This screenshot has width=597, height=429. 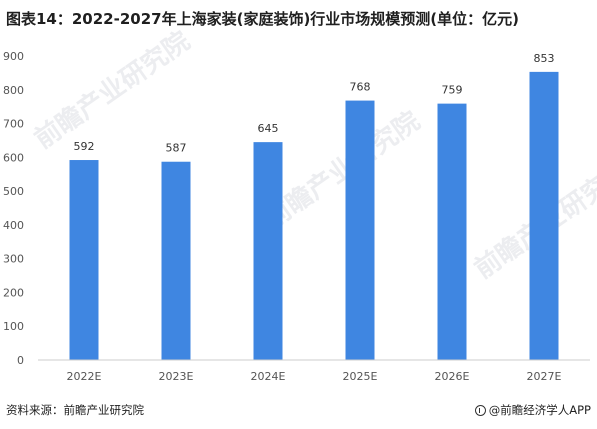 What do you see at coordinates (360, 87) in the screenshot?
I see `data-label: 768` at bounding box center [360, 87].